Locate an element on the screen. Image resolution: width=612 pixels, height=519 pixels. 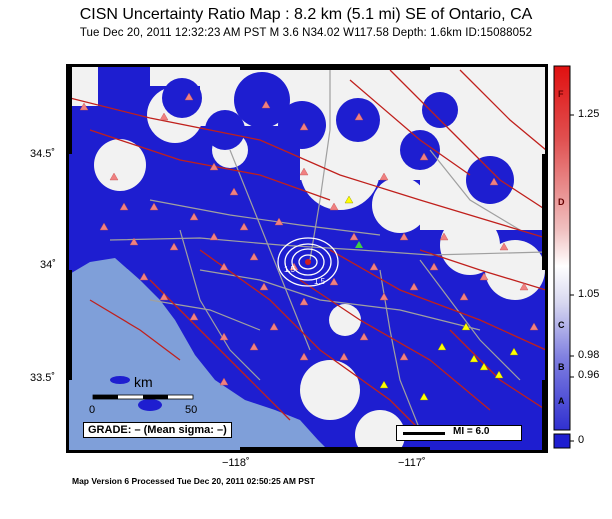
colorbar-ticks is located at coordinates (572, 278).